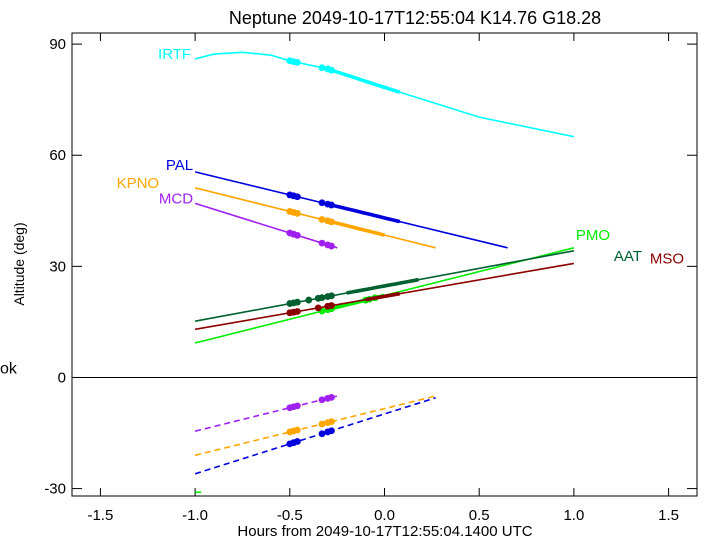 This screenshot has width=708, height=544. I want to click on y-tick-label: 90, so click(57, 44).